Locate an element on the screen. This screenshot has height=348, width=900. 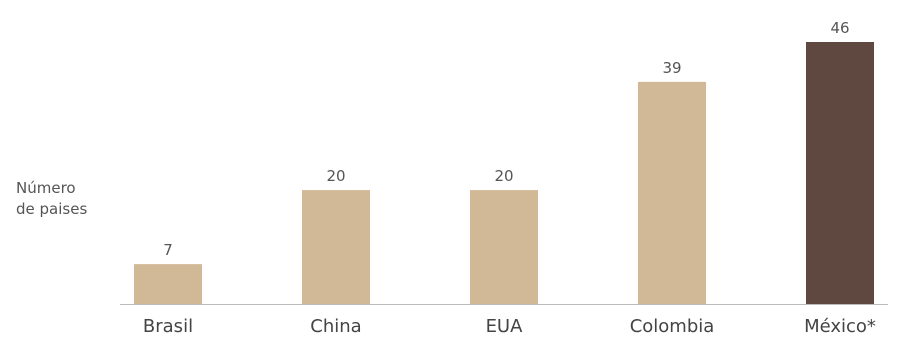
x-tick-label: Brasil is located at coordinates (168, 326).